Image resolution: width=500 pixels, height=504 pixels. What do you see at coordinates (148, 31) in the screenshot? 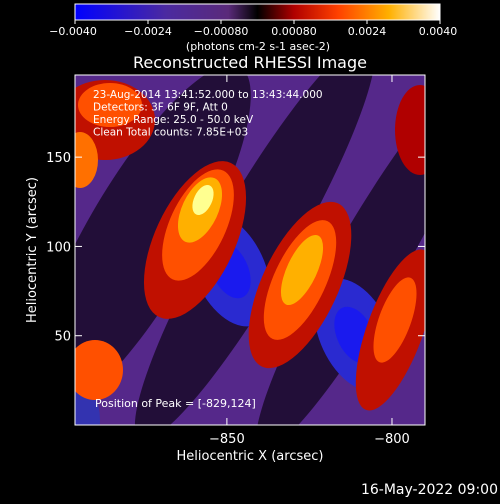
I see `colorbar-tick-label: −0.0024` at bounding box center [148, 31].